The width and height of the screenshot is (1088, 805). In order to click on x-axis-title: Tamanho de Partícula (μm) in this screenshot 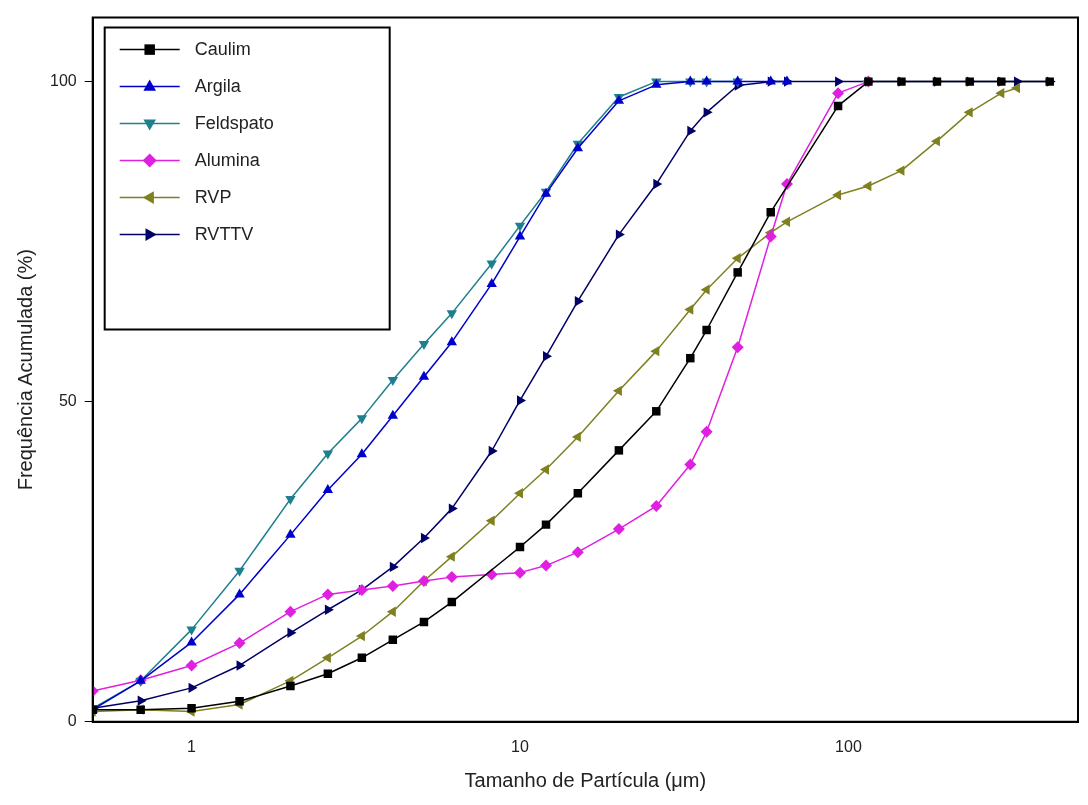, I will do `click(585, 779)`.